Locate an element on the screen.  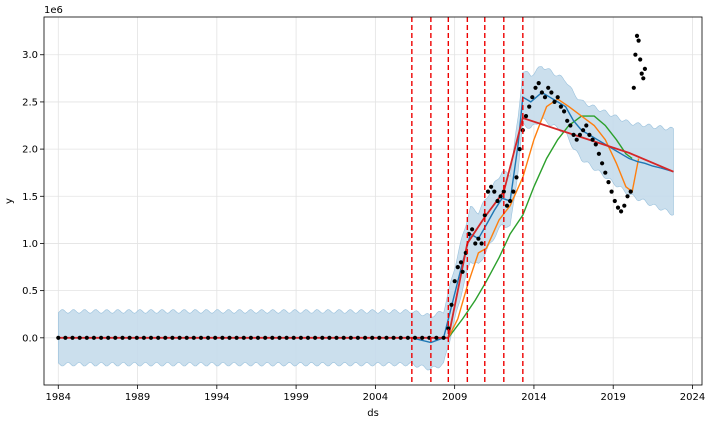
changepoint-lines is located at coordinates (467, 201).